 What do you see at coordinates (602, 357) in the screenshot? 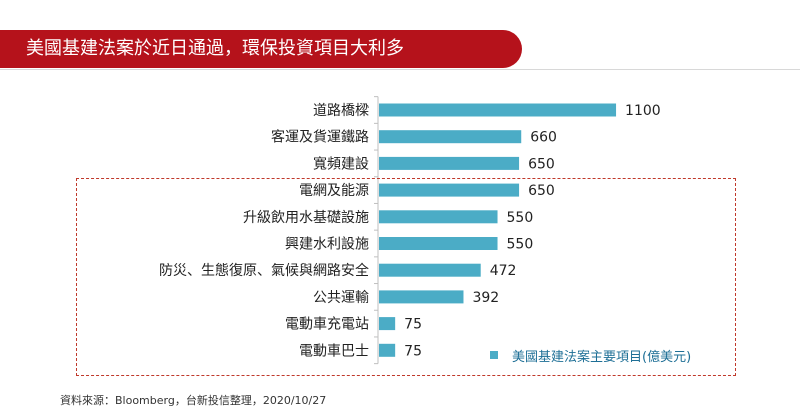
I see `legend-label: 美國基建法案主要項目(億美元)` at bounding box center [602, 357].